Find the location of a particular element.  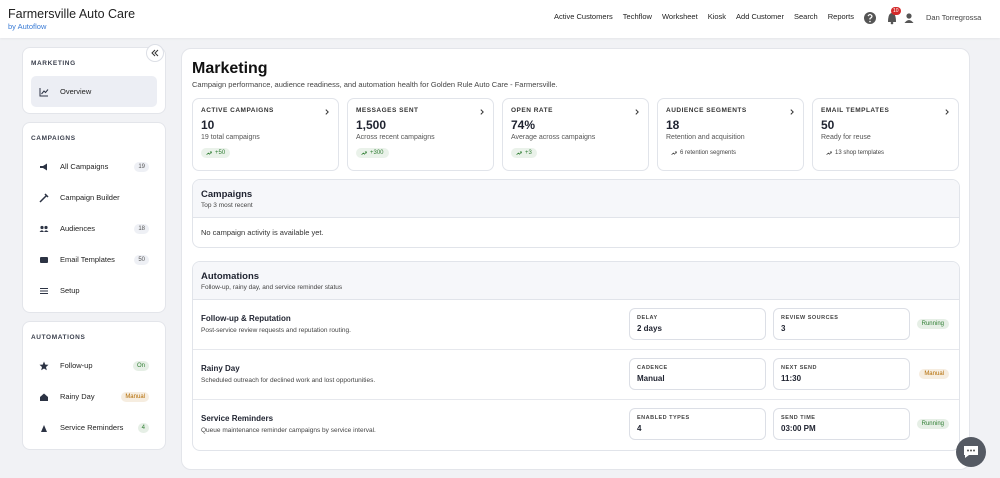

brand-subtitle: by Autoflow is located at coordinates (27, 26).